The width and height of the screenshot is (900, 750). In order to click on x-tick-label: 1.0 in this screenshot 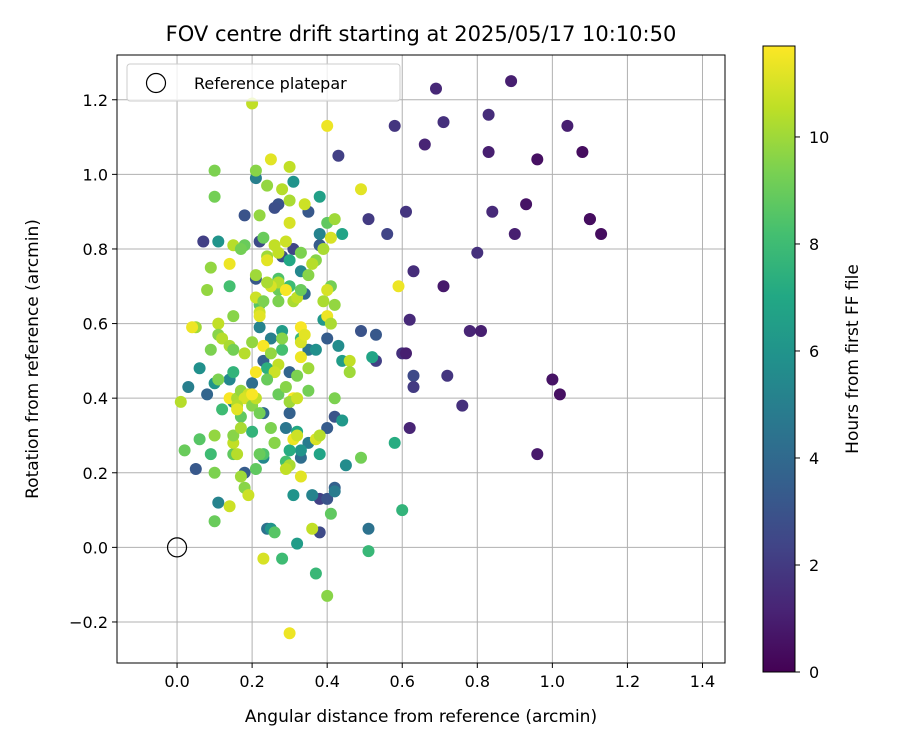, I will do `click(552, 681)`.